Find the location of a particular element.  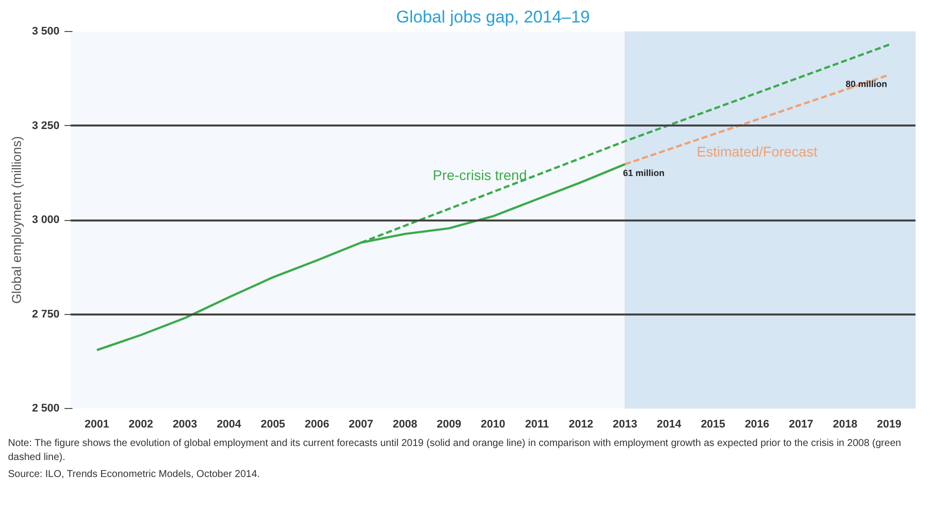

x-tick-label: 2019 is located at coordinates (889, 424).